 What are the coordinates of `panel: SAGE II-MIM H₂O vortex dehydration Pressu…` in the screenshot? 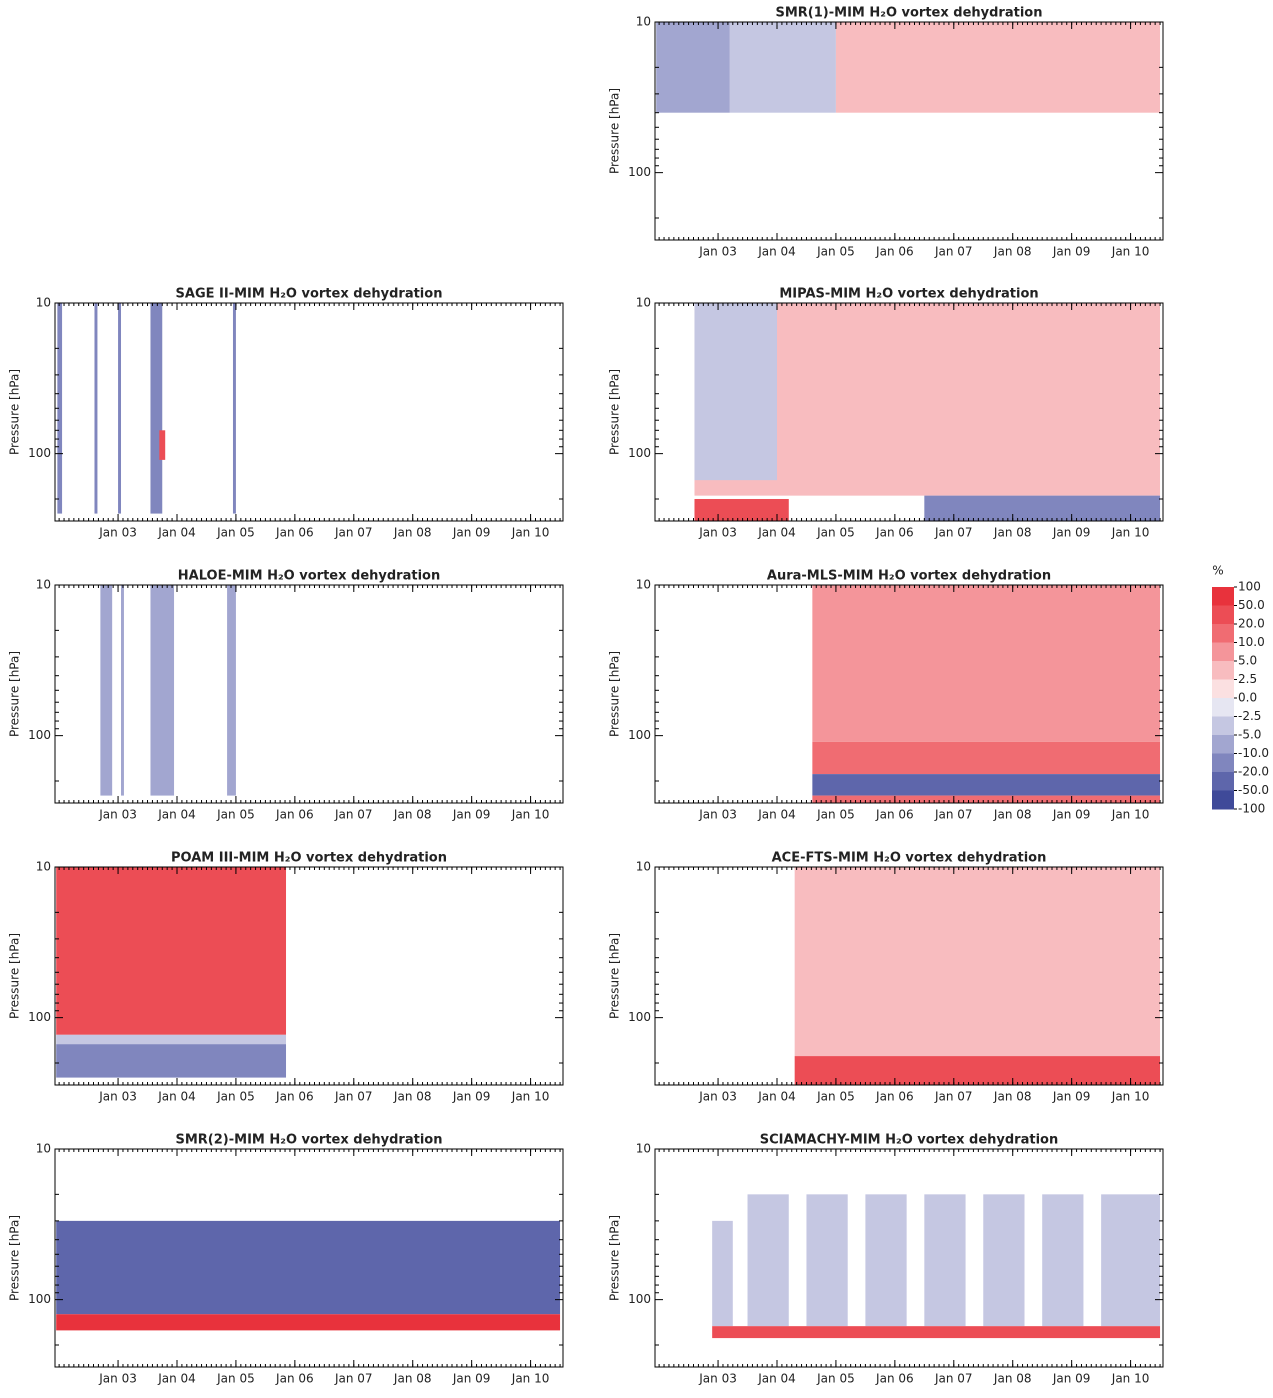 It's located at (286, 413).